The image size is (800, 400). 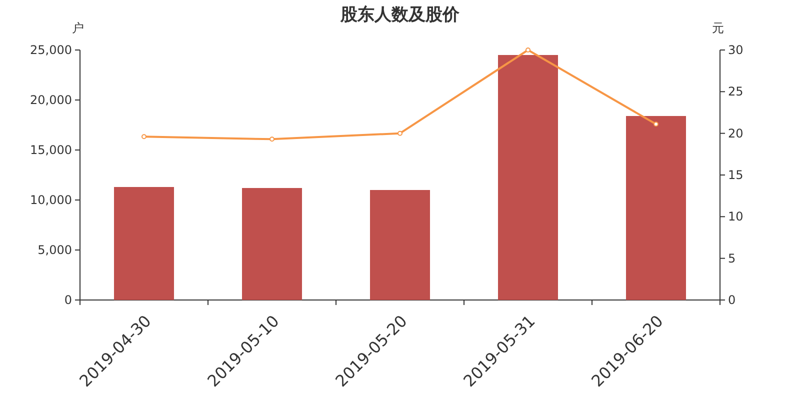 What do you see at coordinates (55, 250) in the screenshot?
I see `y-tick-label: 5,000` at bounding box center [55, 250].